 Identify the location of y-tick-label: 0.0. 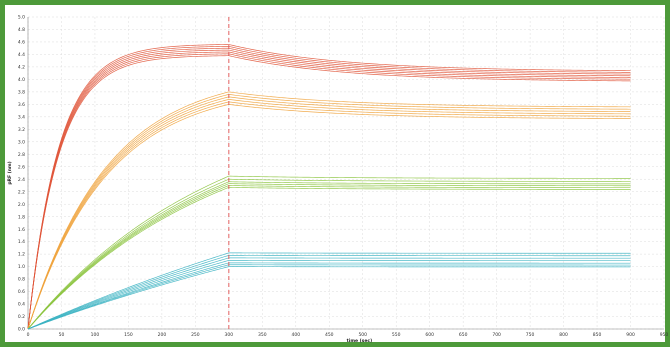
(21, 330).